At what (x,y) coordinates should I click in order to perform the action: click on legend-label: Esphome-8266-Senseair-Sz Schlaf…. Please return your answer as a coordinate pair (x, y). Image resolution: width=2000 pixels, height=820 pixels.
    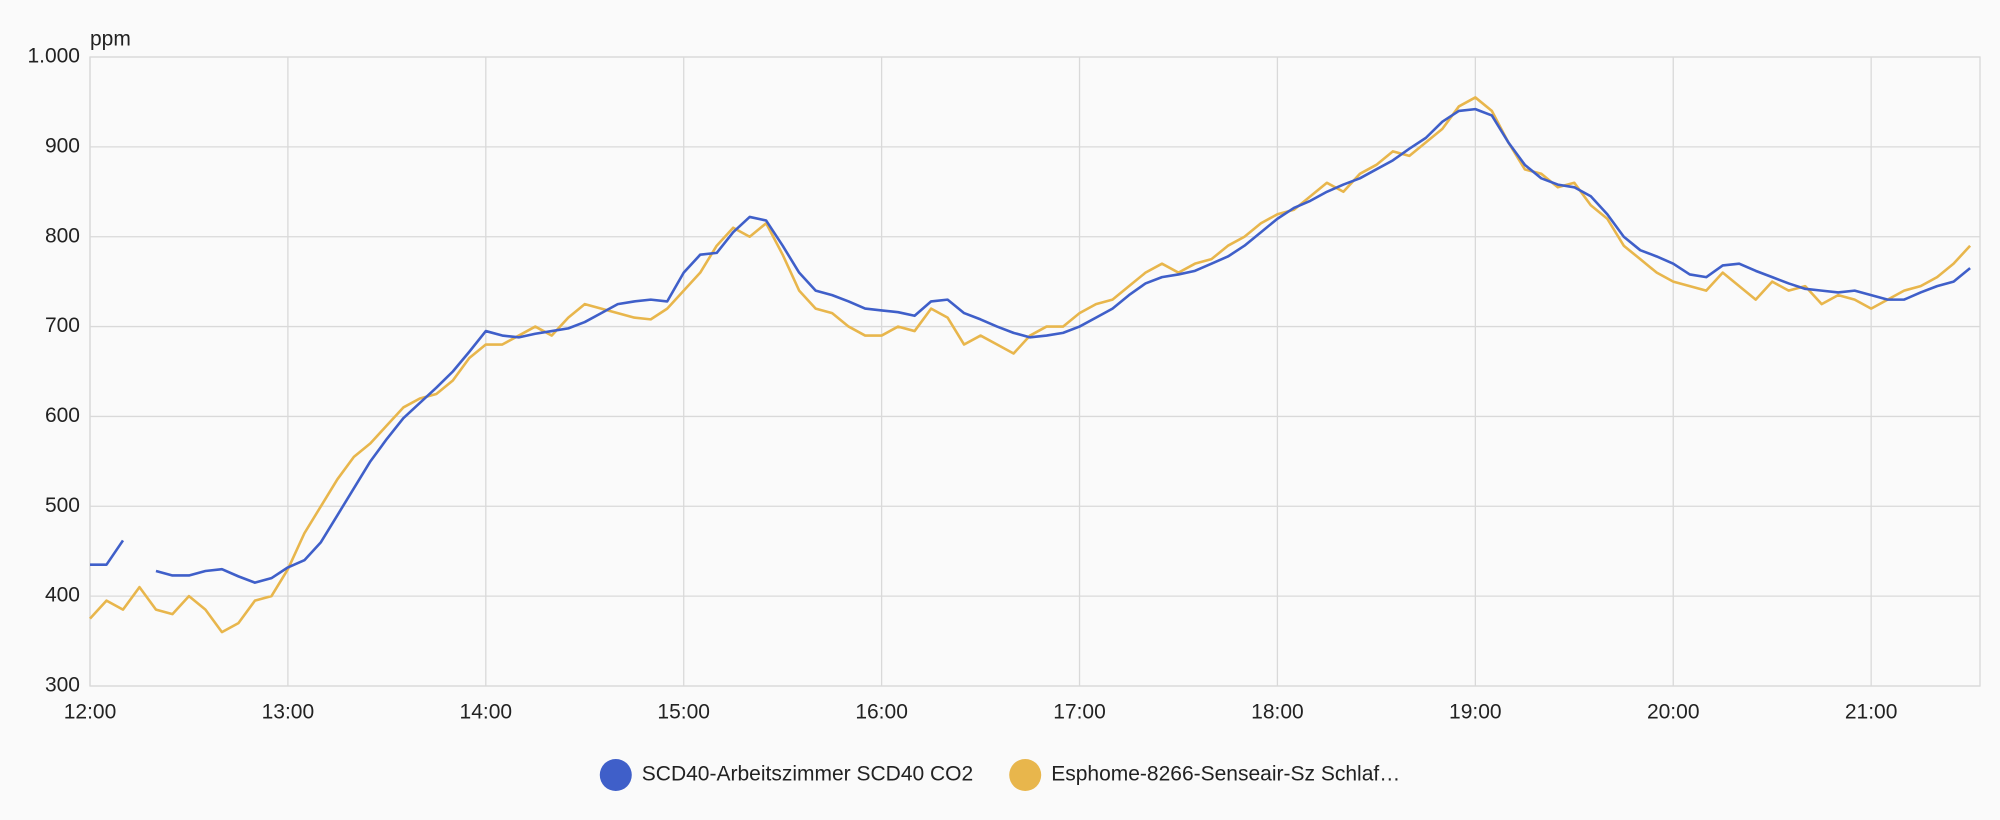
    Looking at the image, I should click on (1225, 774).